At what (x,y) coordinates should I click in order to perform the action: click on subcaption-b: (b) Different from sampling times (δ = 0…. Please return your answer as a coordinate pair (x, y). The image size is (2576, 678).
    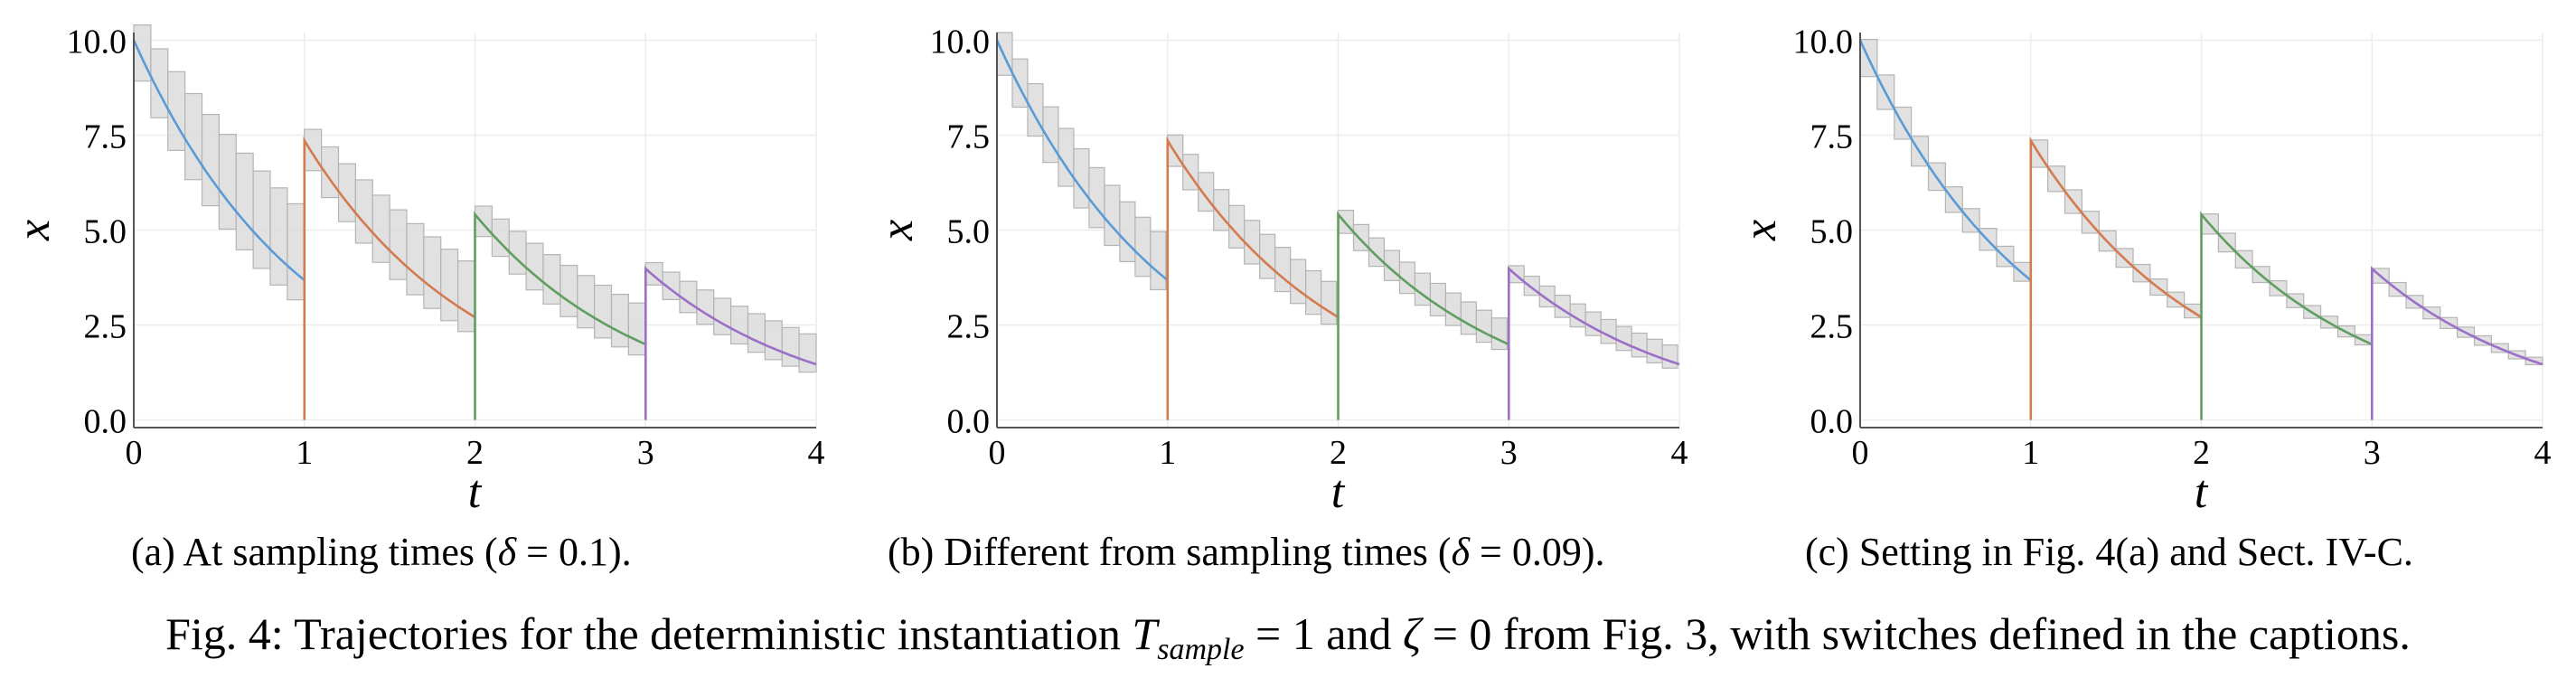
    Looking at the image, I should click on (1246, 552).